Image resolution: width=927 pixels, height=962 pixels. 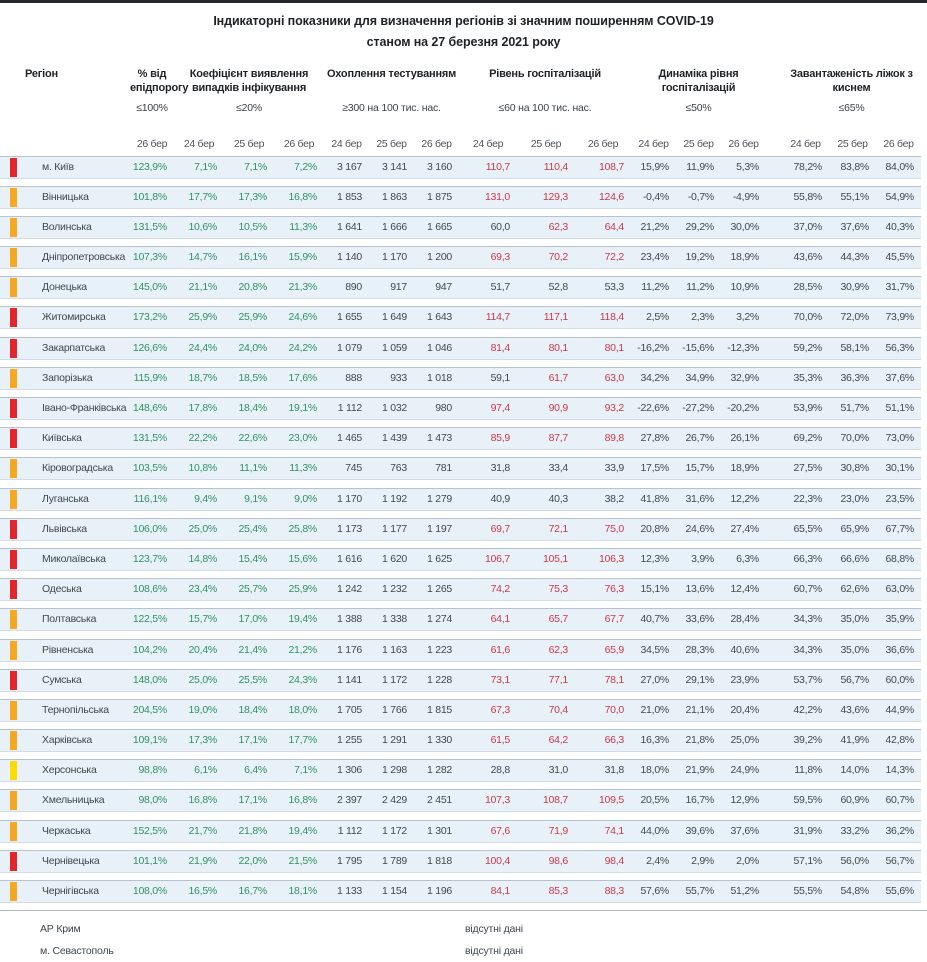 What do you see at coordinates (71, 860) in the screenshot?
I see `region-name: Чернівецька` at bounding box center [71, 860].